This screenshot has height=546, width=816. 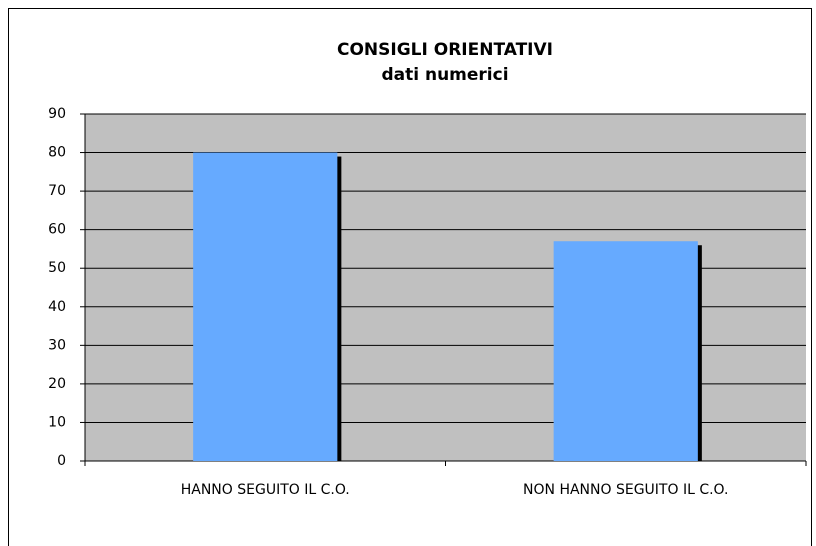 I want to click on y-tick-label: 40, so click(x=57, y=307).